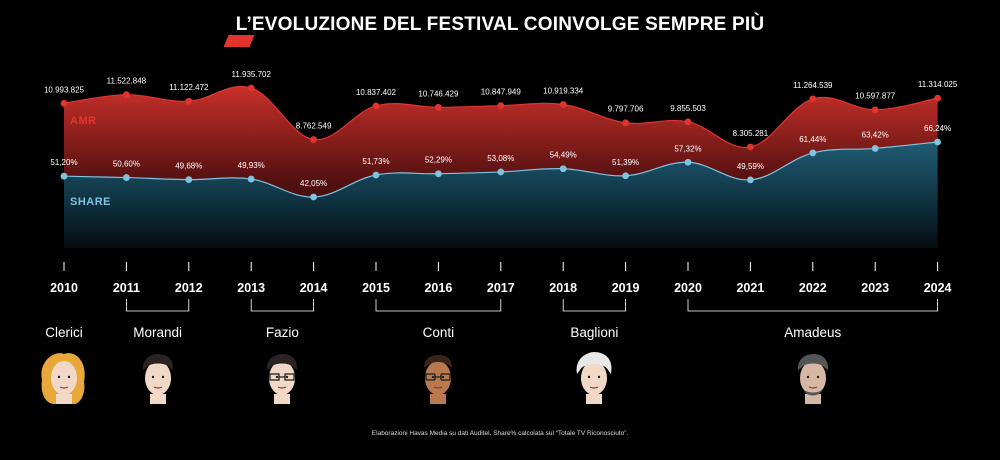  What do you see at coordinates (438, 332) in the screenshot?
I see `host-name: Conti` at bounding box center [438, 332].